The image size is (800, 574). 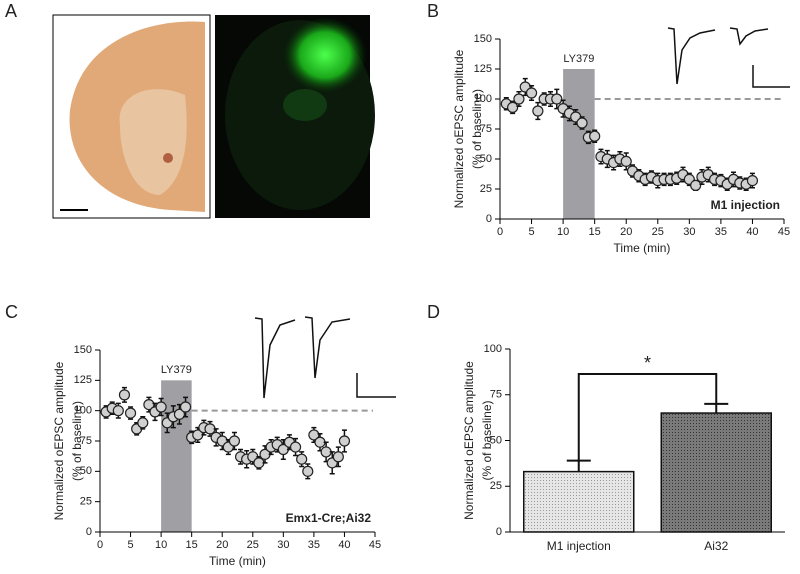 I want to click on panel-label: A, so click(x=11, y=11).